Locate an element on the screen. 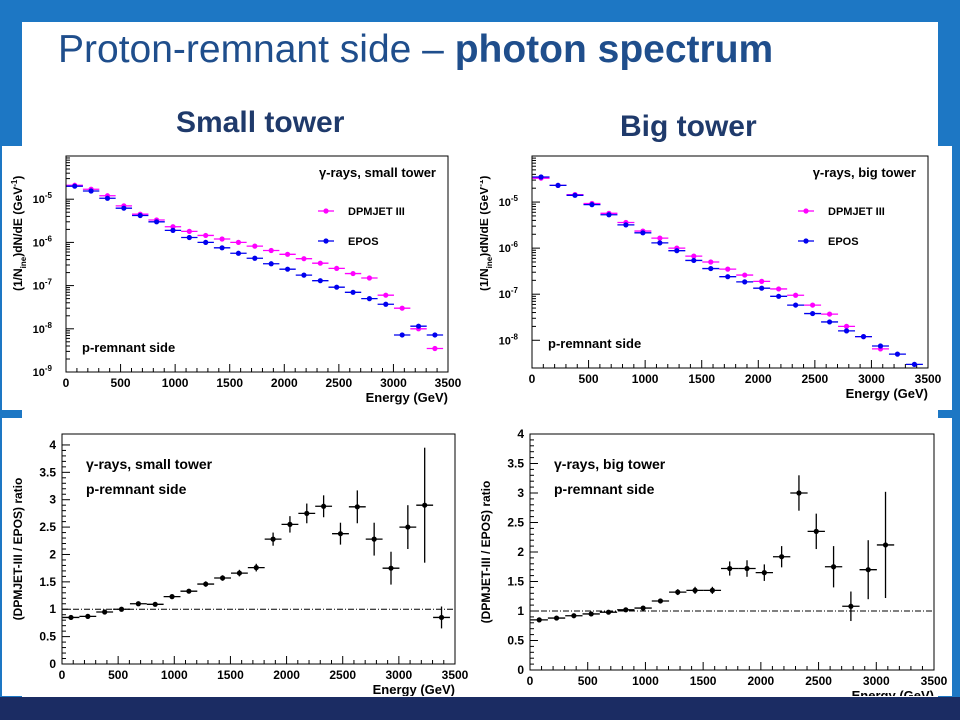  y-axis-label: (1/Nine)dN/dE (GeV-1) is located at coordinates (487, 233).